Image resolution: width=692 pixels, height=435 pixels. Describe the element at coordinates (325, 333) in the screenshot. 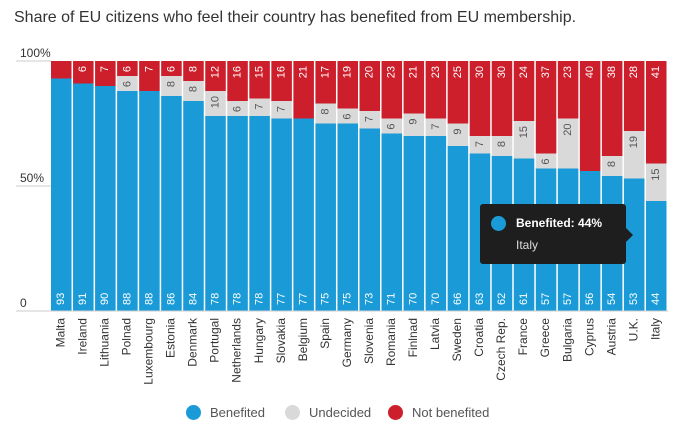

I see `x-tick-label: Spain` at that location.